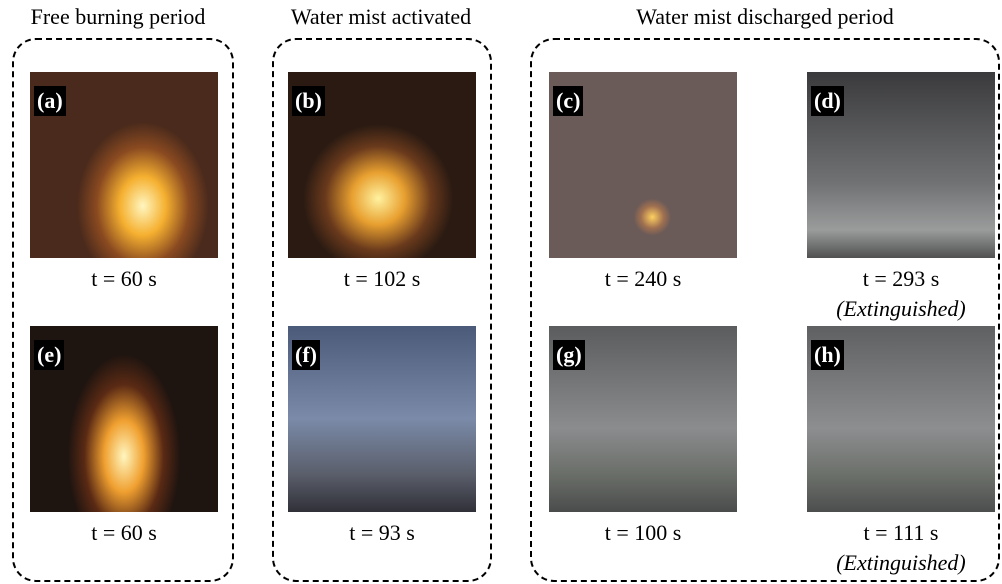  I want to click on column-header: Free burning period, so click(118, 16).